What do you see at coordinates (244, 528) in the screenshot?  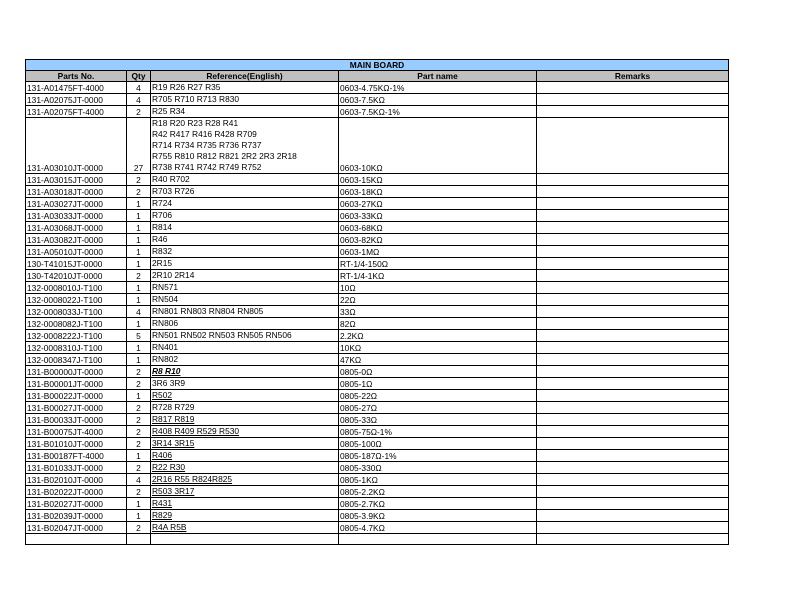 I see `reference-cell: R4A R5B` at bounding box center [244, 528].